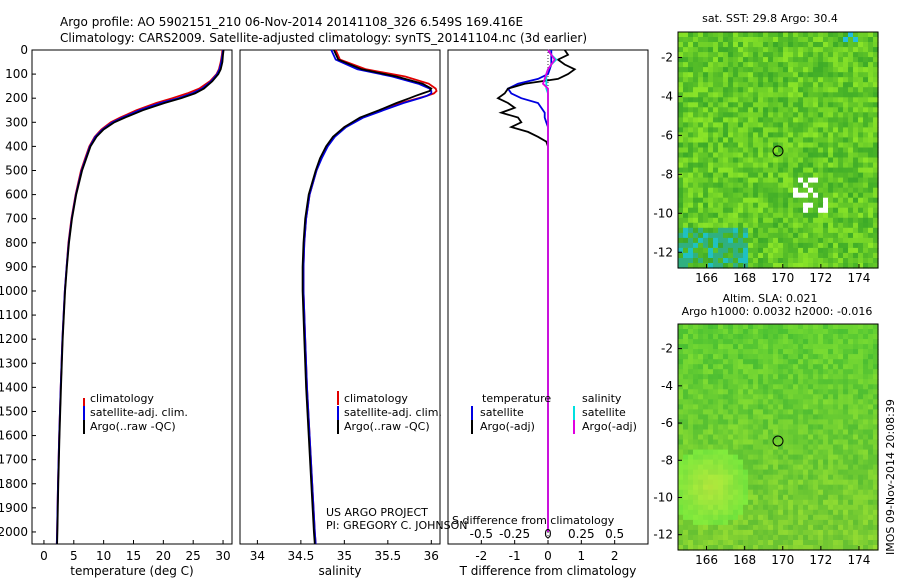 The height and width of the screenshot is (580, 900). What do you see at coordinates (820, 560) in the screenshot?
I see `map-x-tick-label: 172` at bounding box center [820, 560].